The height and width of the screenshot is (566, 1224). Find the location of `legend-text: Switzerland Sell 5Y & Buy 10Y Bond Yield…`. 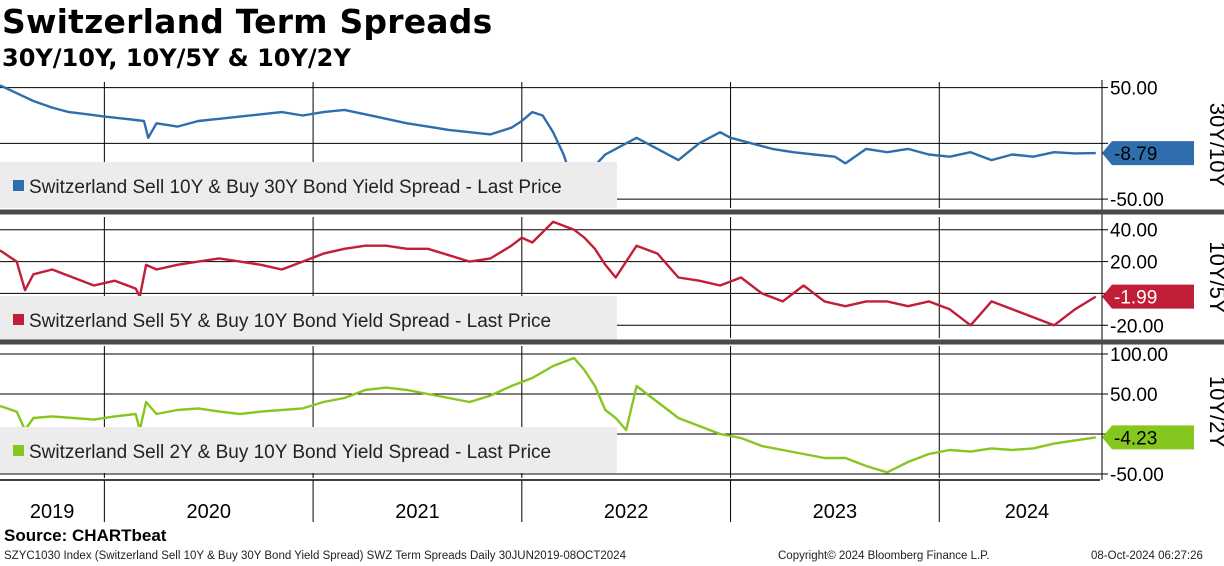

legend-text: Switzerland Sell 5Y & Buy 10Y Bond Yield… is located at coordinates (290, 321).